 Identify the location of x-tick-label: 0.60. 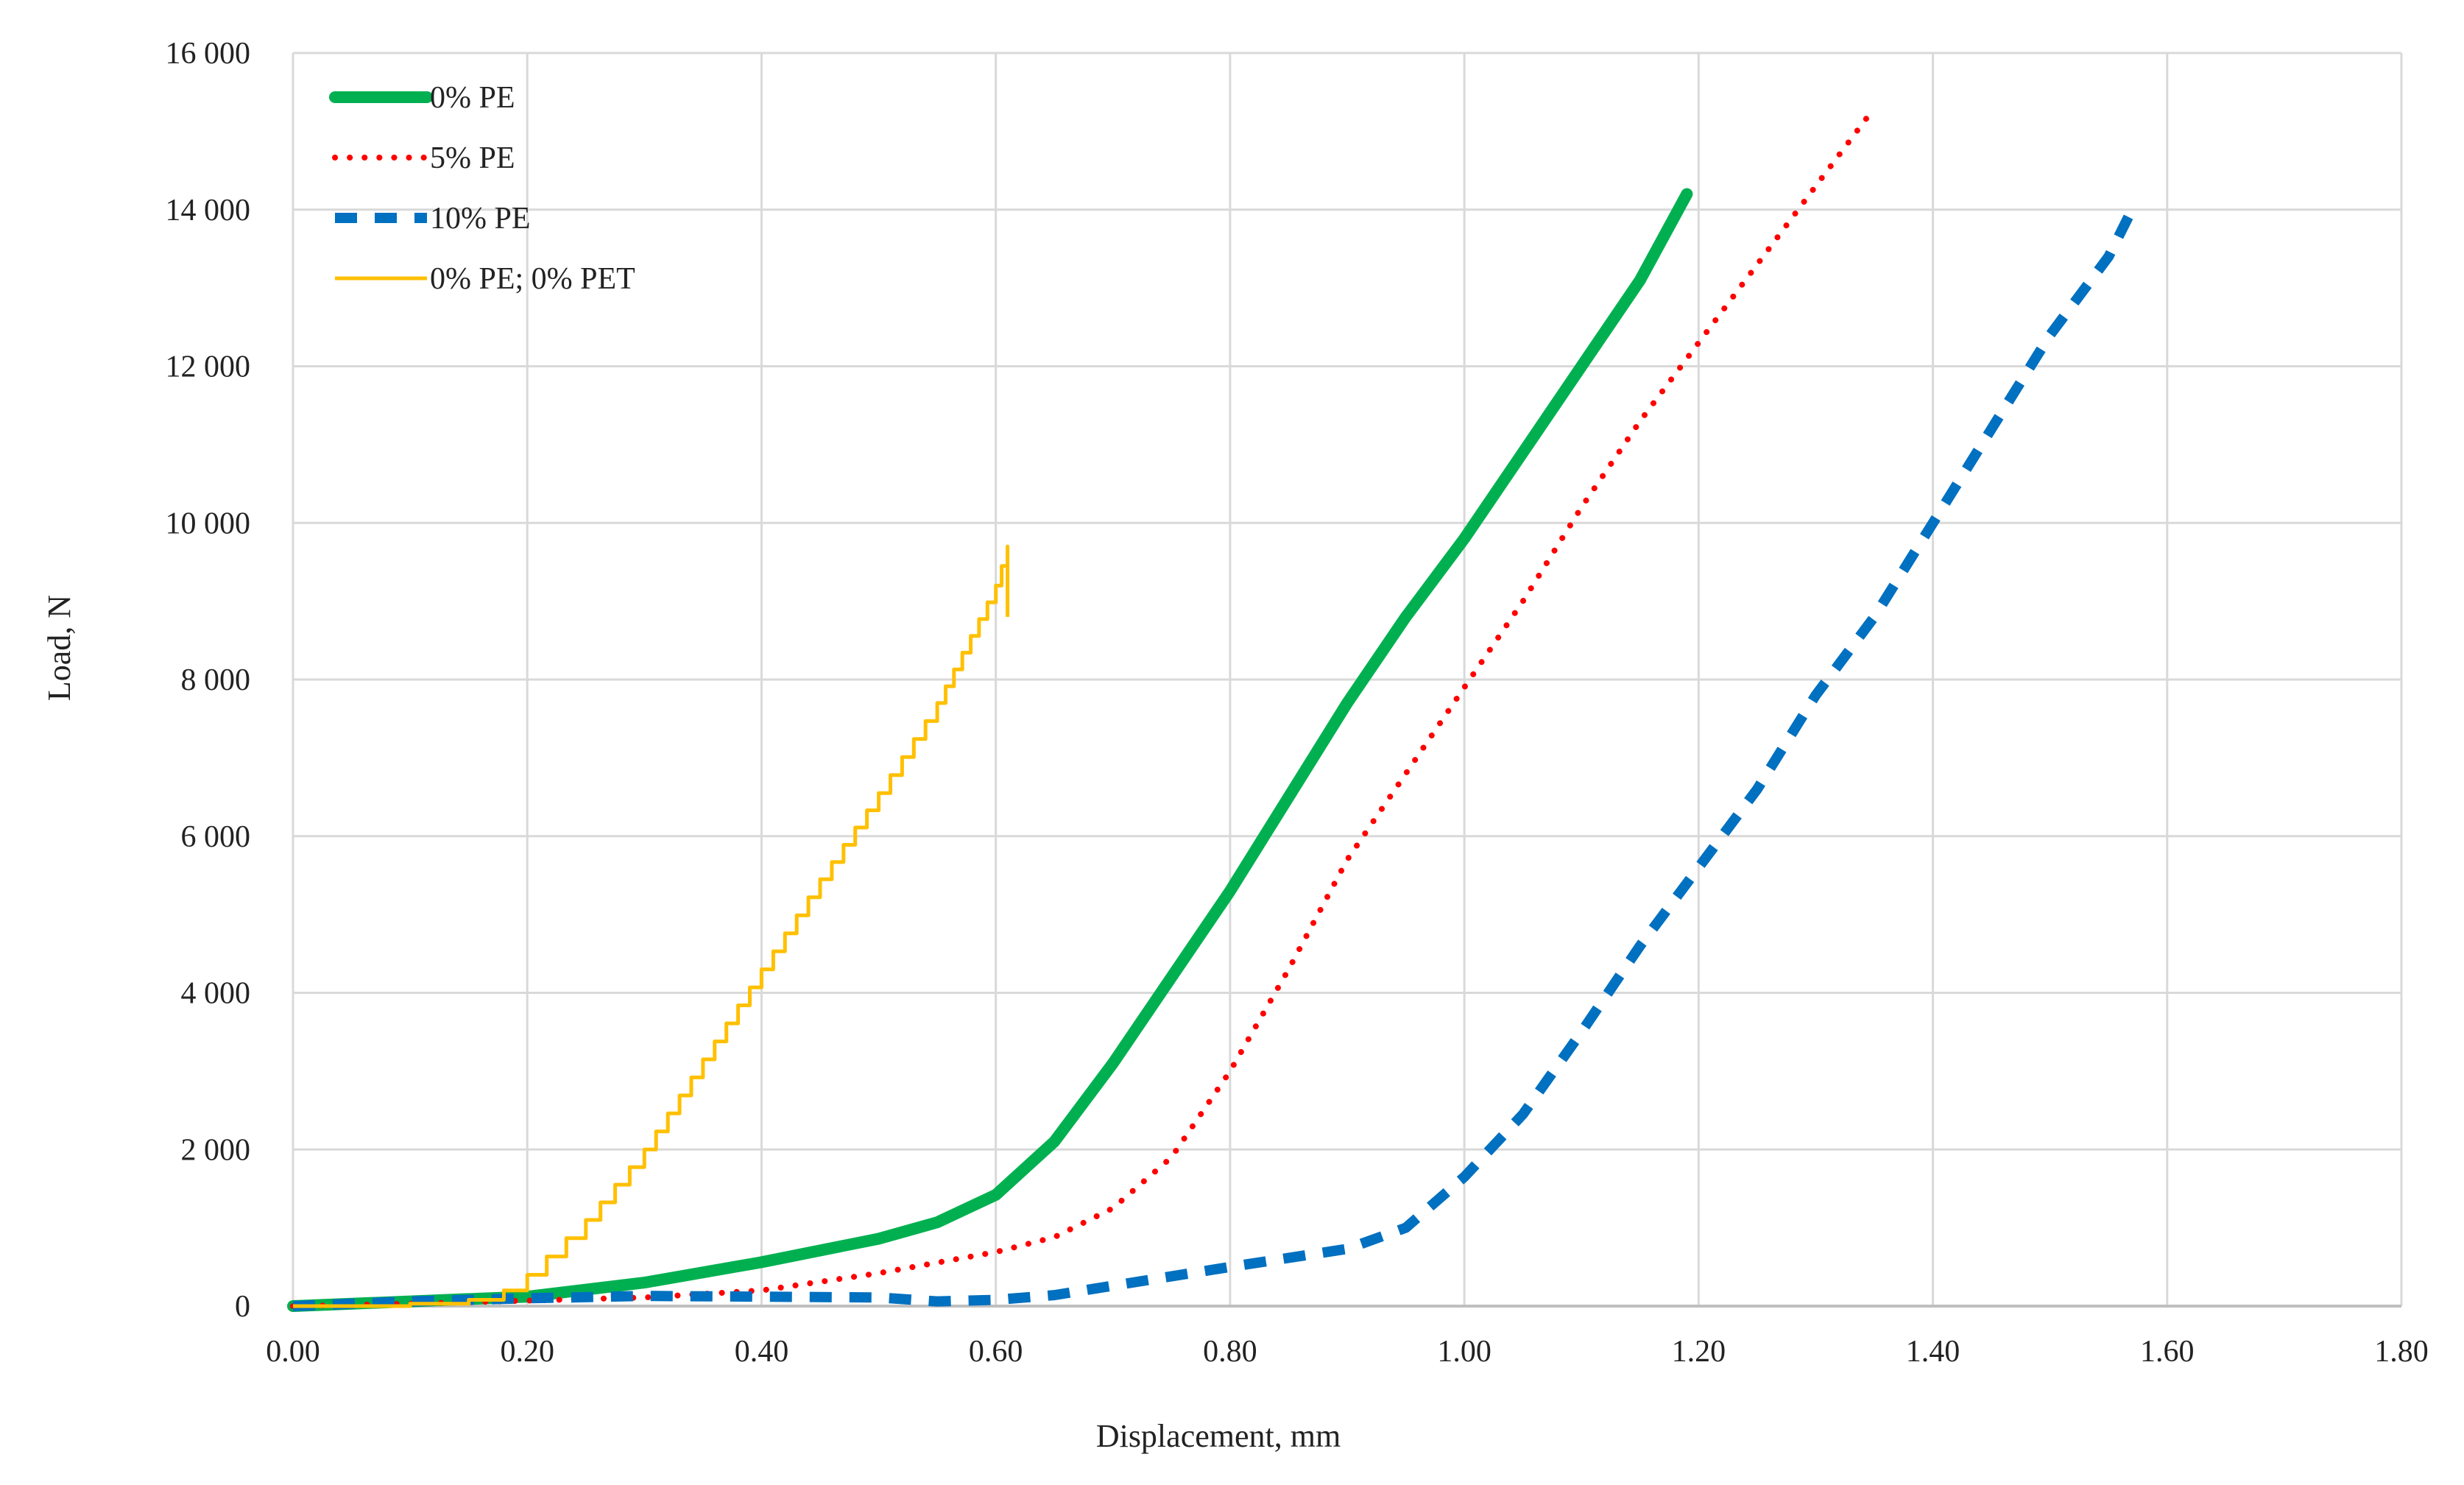
(996, 1352).